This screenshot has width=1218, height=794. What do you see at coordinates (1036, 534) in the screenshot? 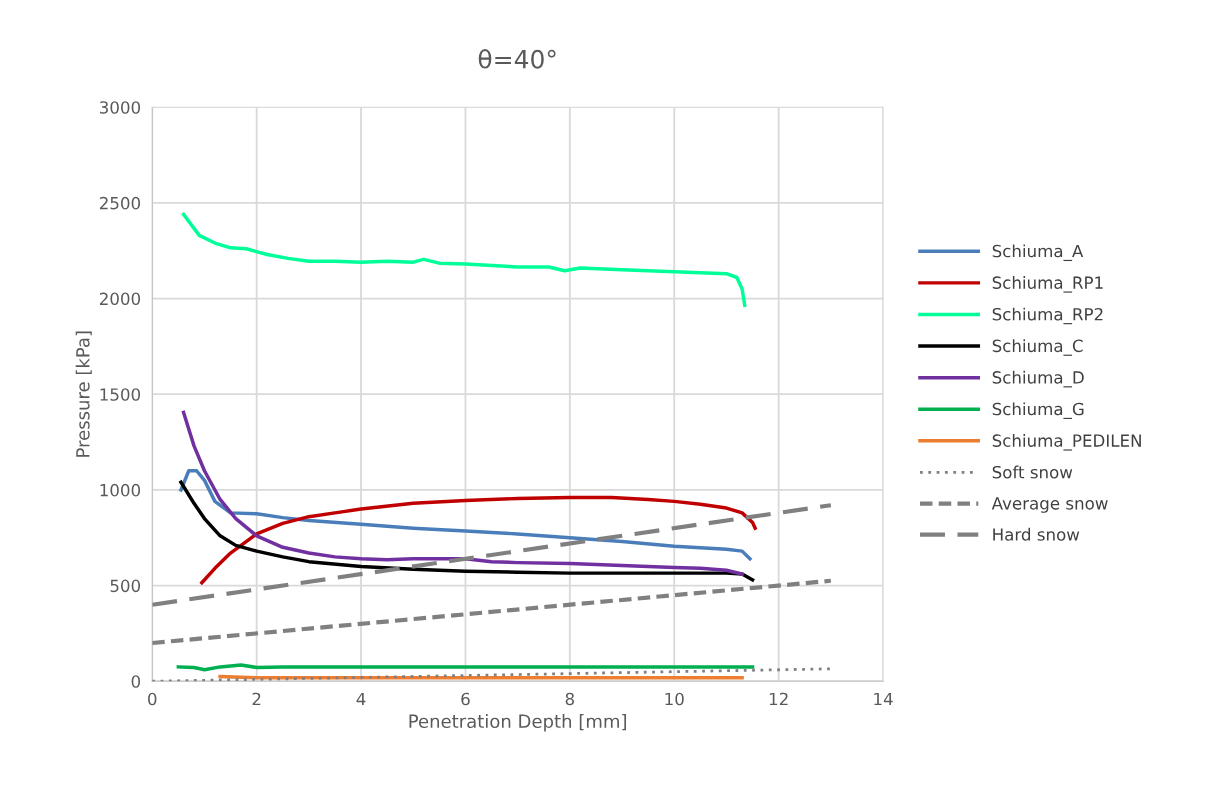
I see `legend-label: Hard snow` at bounding box center [1036, 534].